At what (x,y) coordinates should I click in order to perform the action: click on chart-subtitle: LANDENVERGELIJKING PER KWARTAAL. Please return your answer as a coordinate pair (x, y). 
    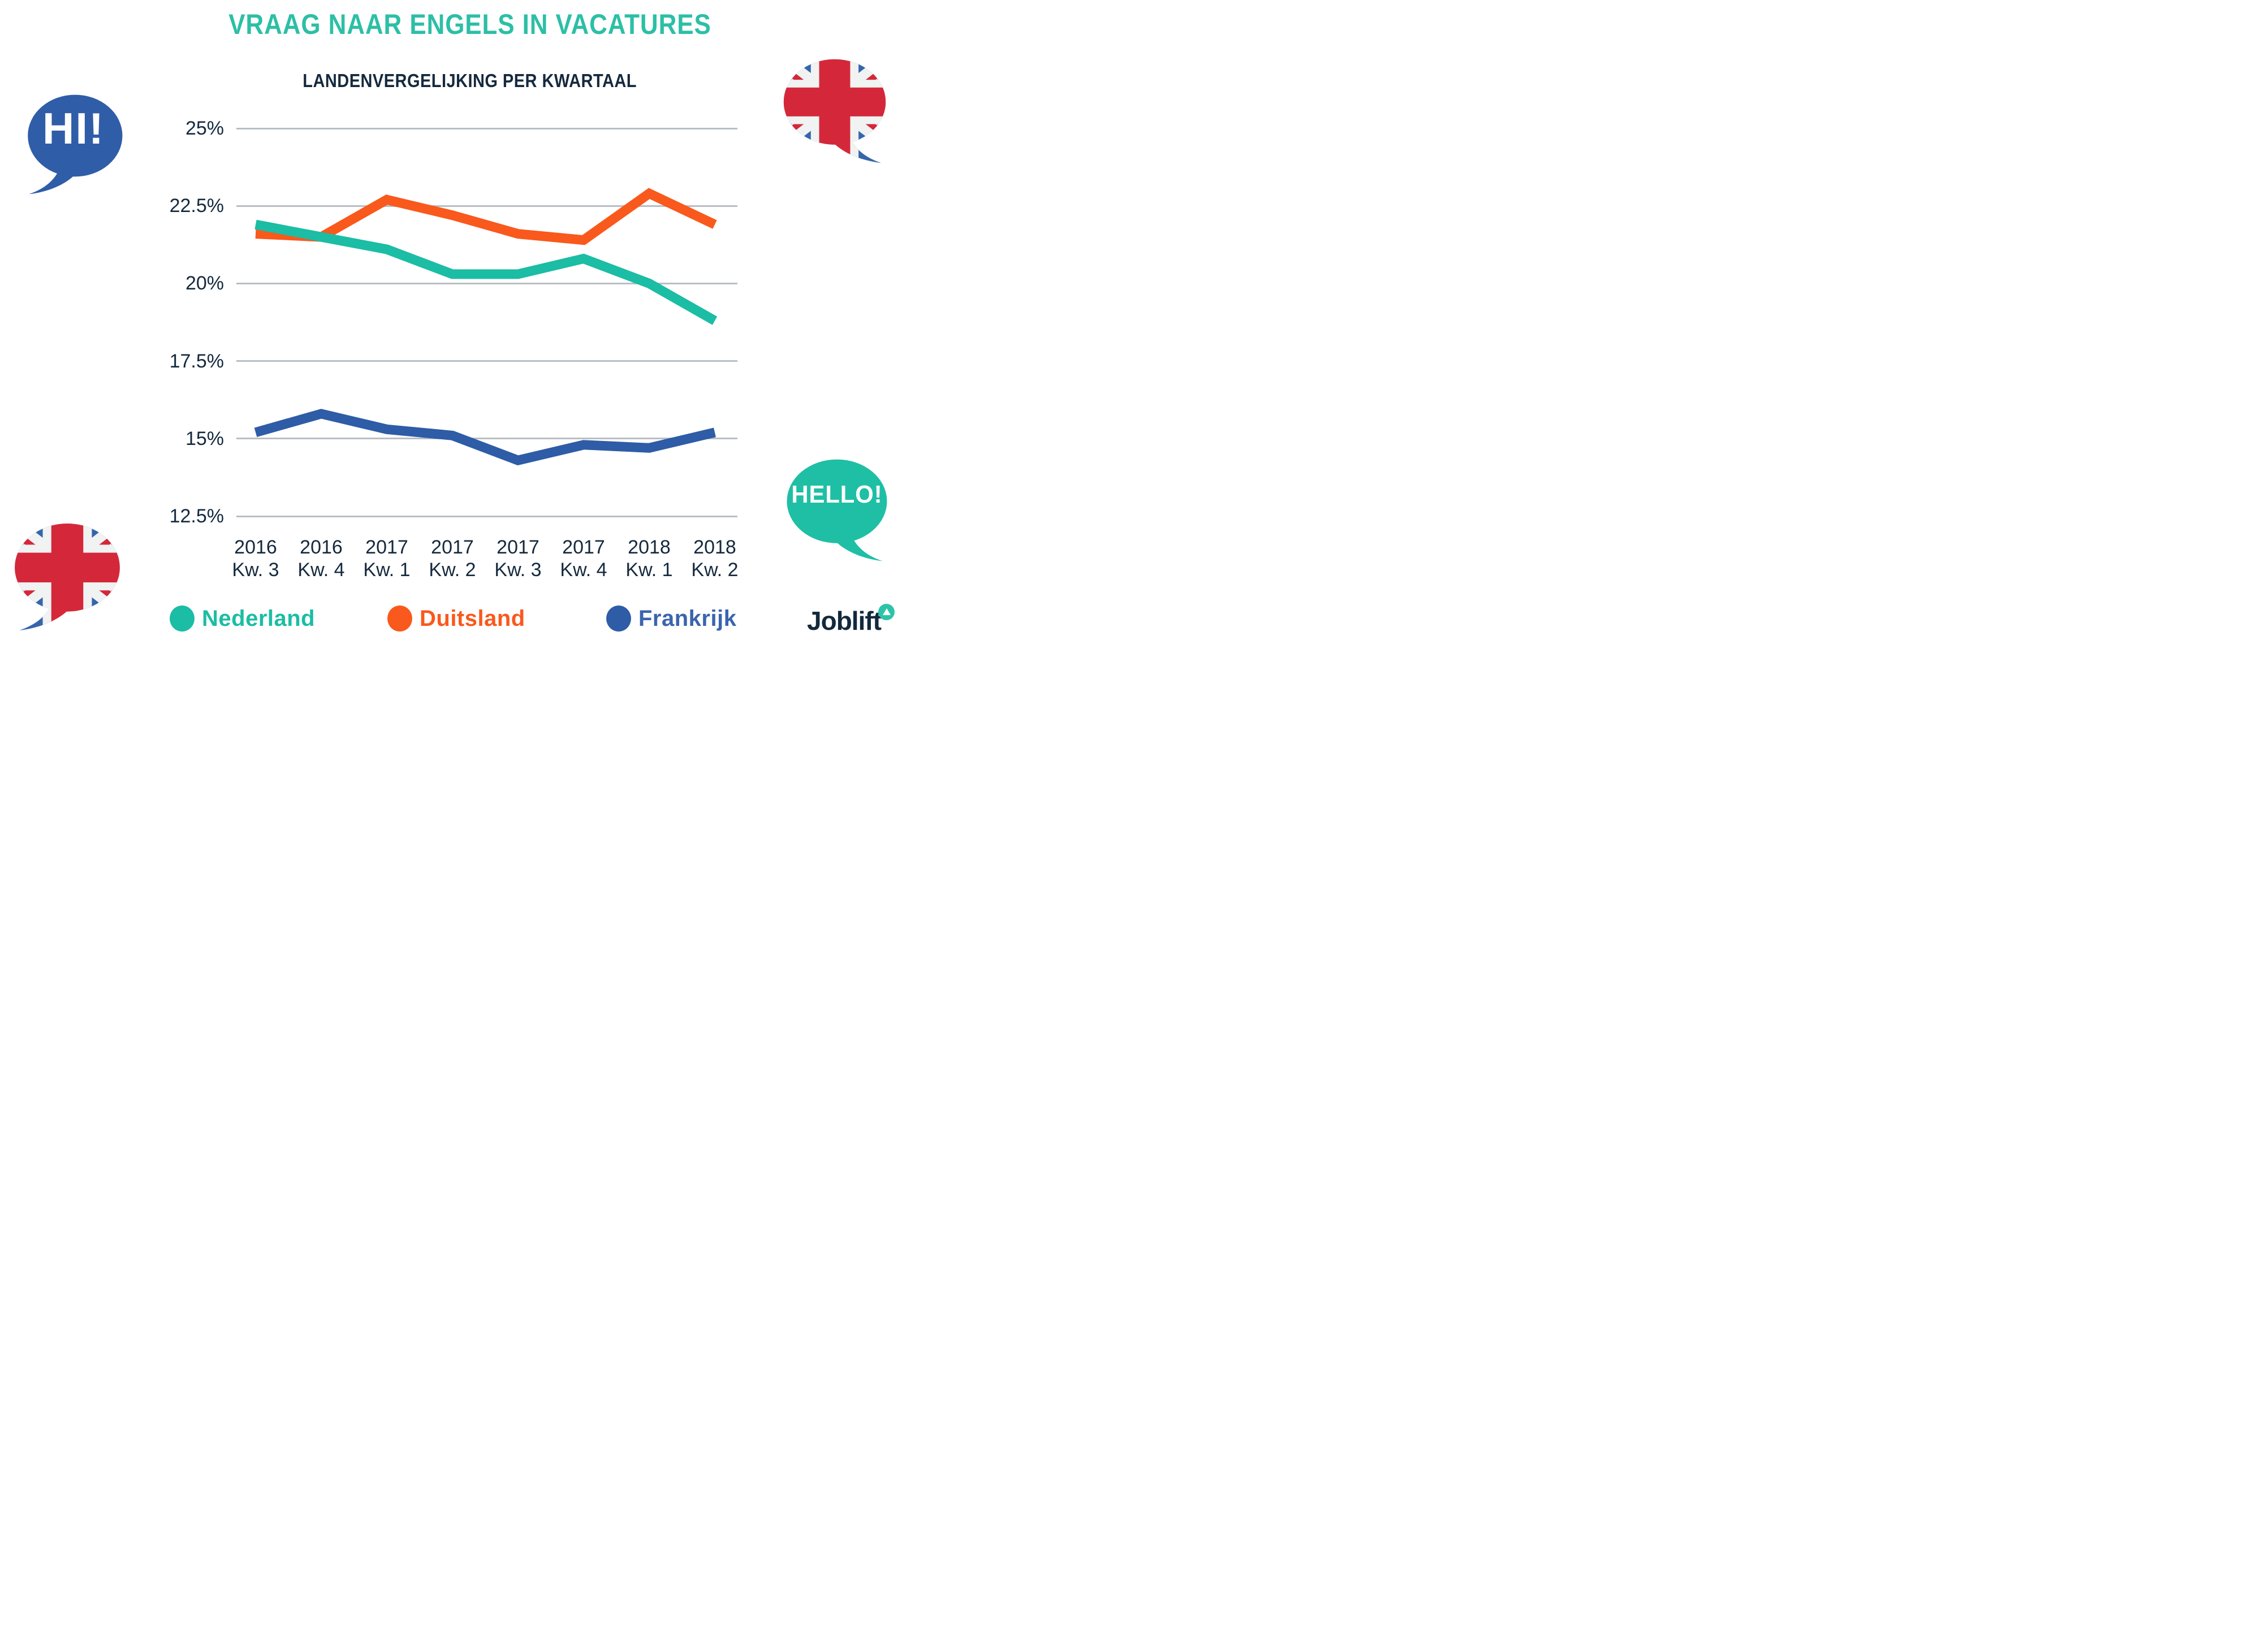
    Looking at the image, I should click on (461, 81).